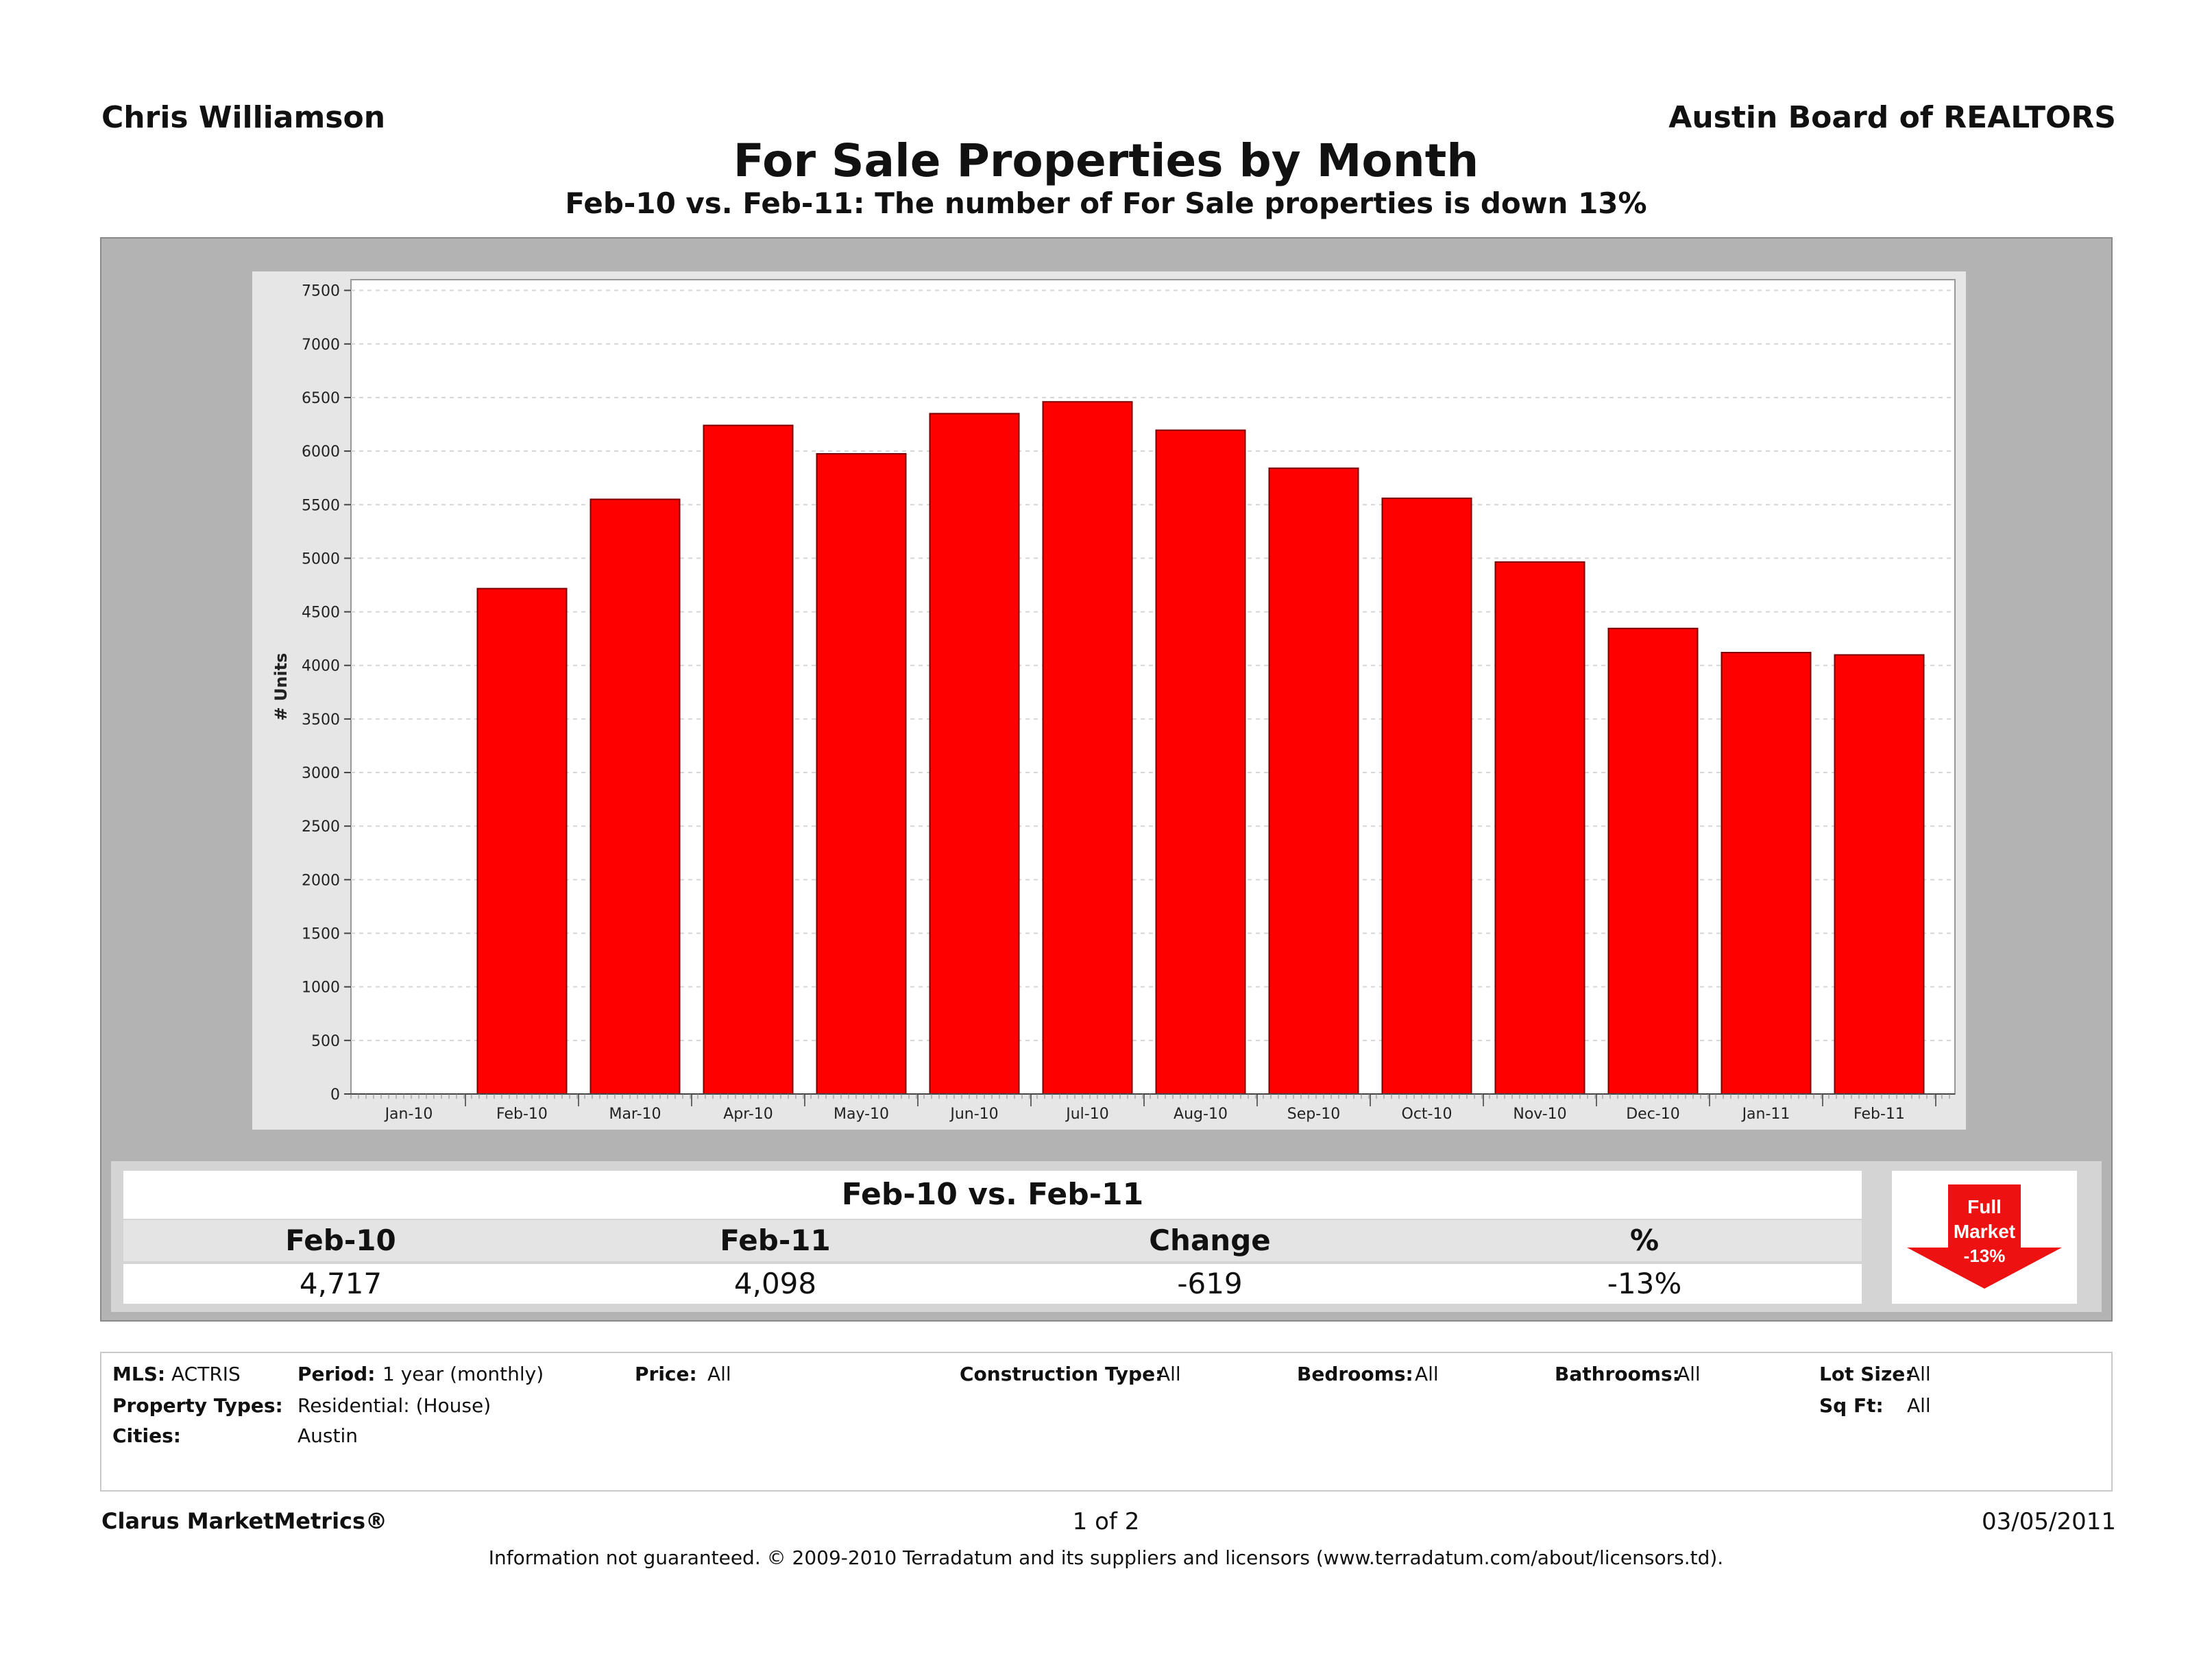 The height and width of the screenshot is (1678, 2212). I want to click on y-tick-label: 7500, so click(321, 291).